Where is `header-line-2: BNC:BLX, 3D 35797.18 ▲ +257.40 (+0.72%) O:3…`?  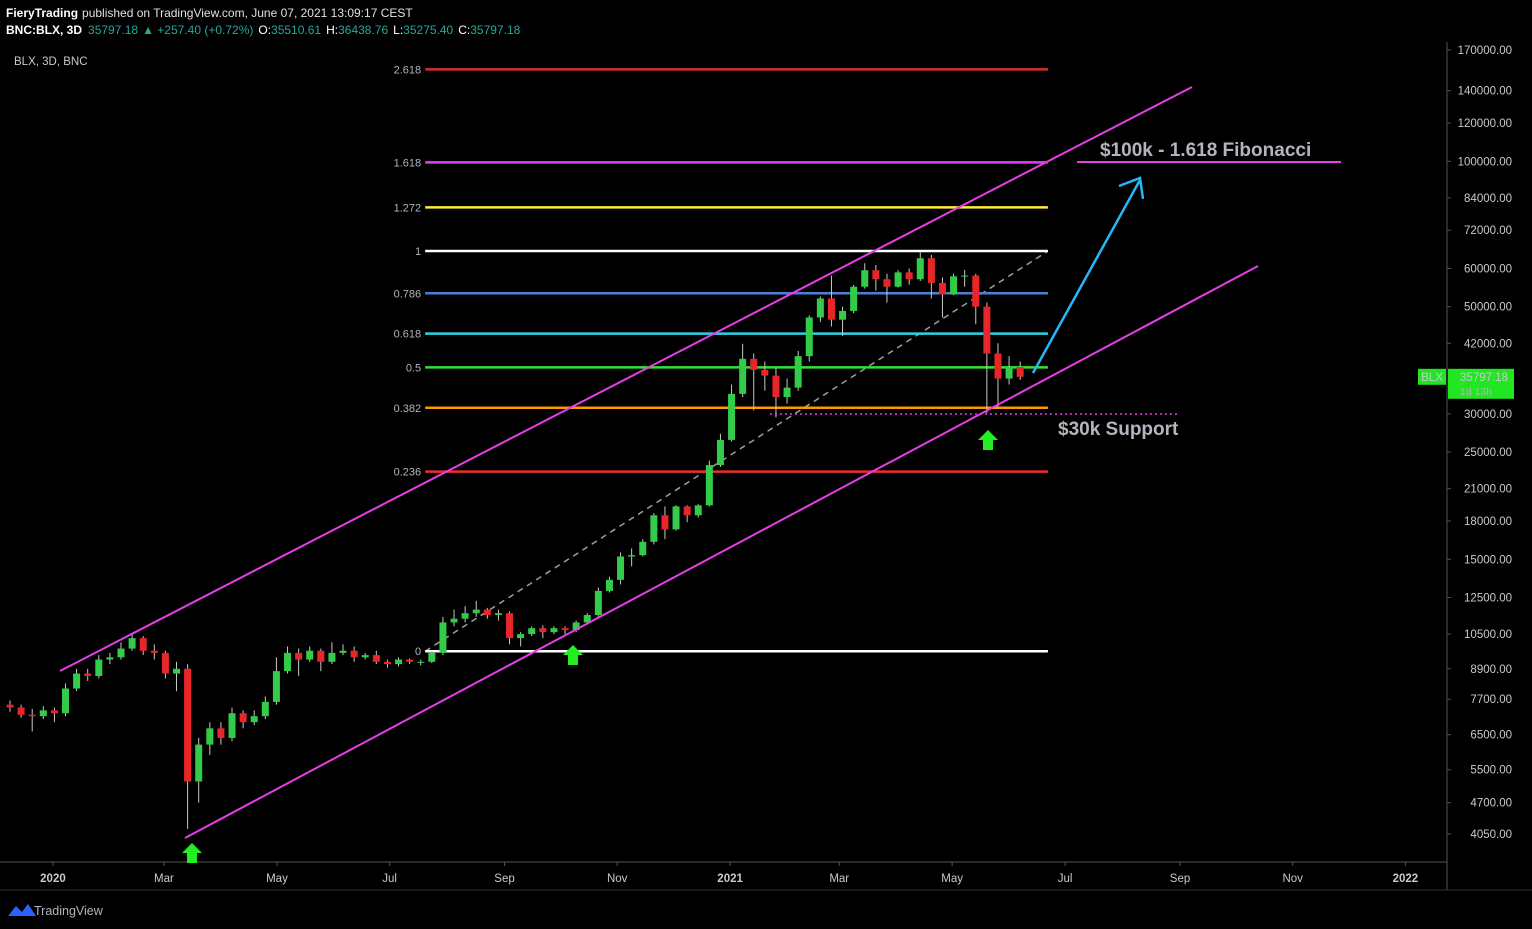 header-line-2: BNC:BLX, 3D 35797.18 ▲ +257.40 (+0.72%) O:3… is located at coordinates (263, 30).